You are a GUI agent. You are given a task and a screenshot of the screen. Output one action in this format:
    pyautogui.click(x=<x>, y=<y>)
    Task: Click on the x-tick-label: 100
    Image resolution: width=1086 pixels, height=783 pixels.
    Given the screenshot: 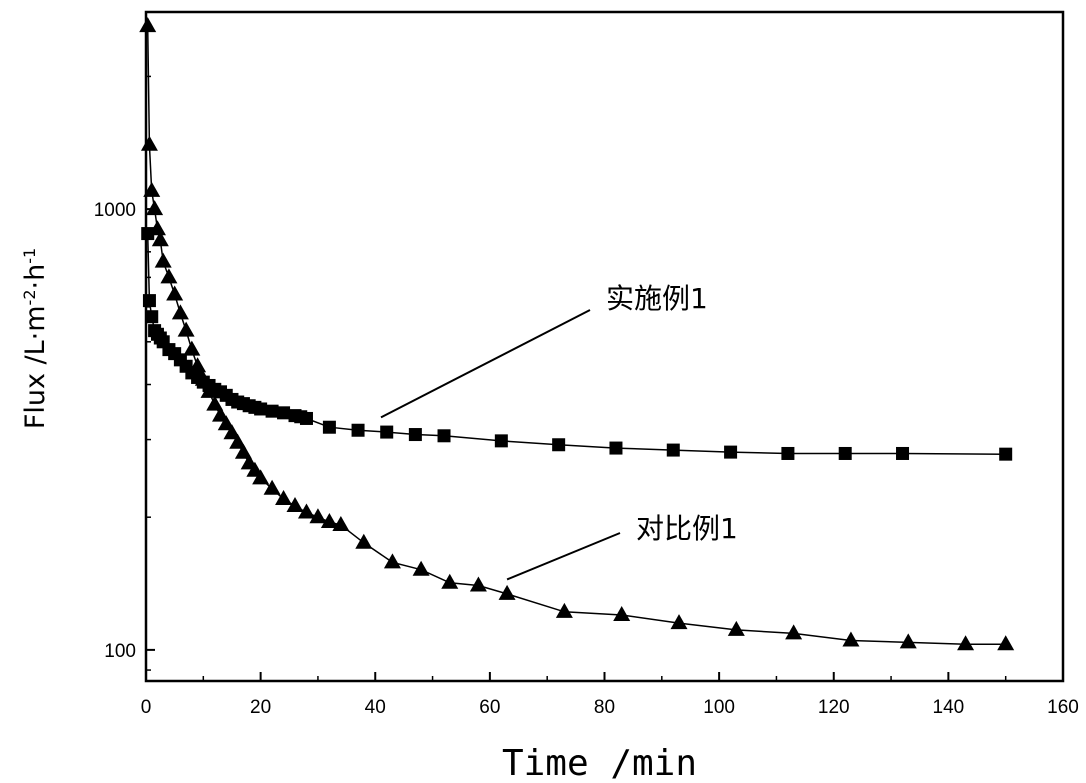 What is the action you would take?
    pyautogui.click(x=719, y=707)
    